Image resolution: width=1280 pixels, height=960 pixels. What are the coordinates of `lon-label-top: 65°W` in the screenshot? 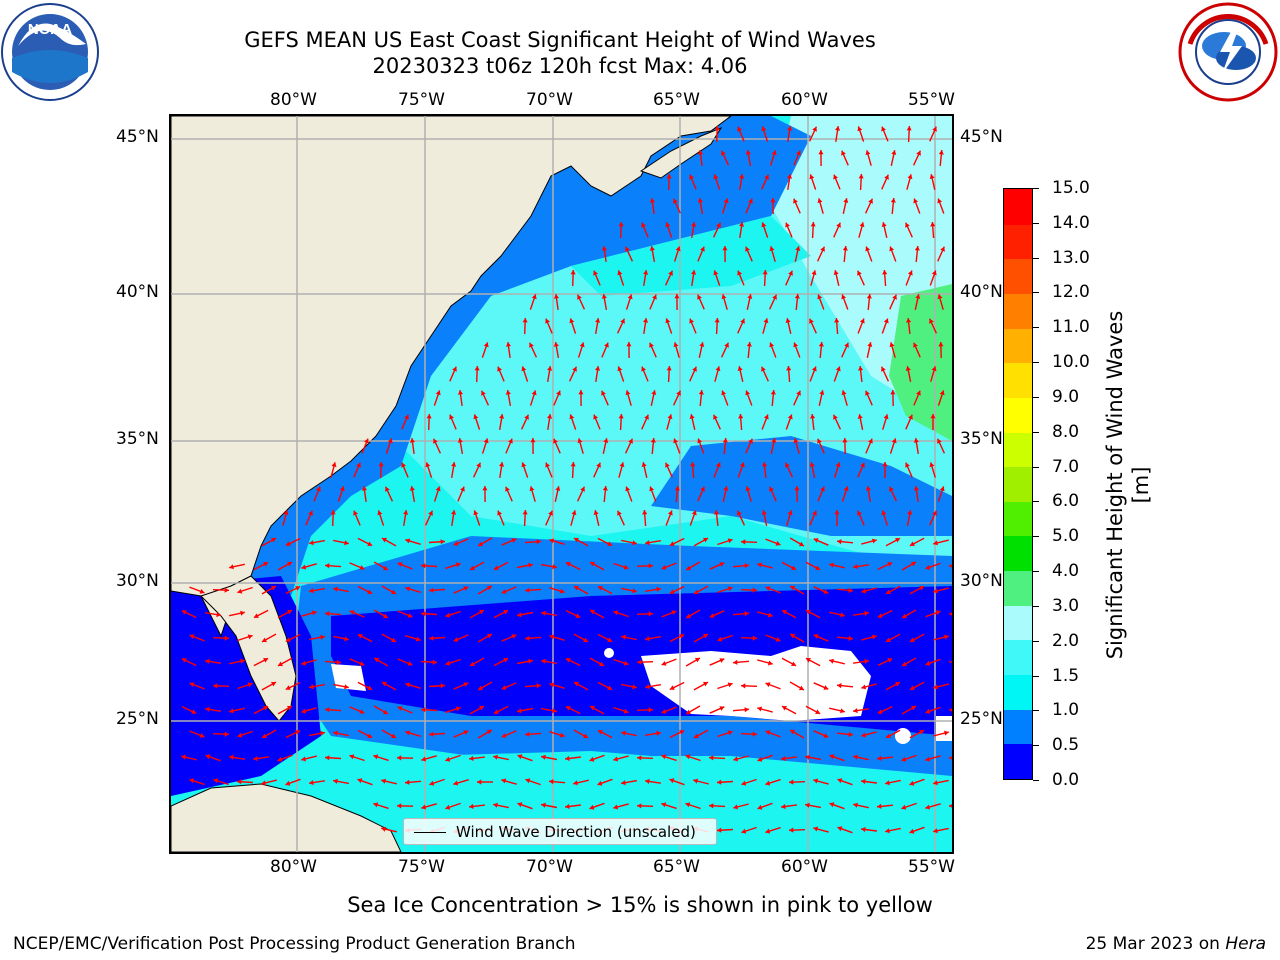 It's located at (676, 100).